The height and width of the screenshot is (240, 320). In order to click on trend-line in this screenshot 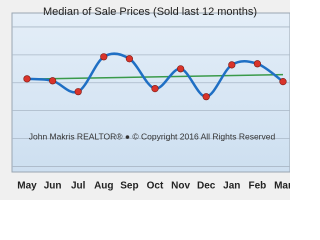, I will do `click(155, 76)`.